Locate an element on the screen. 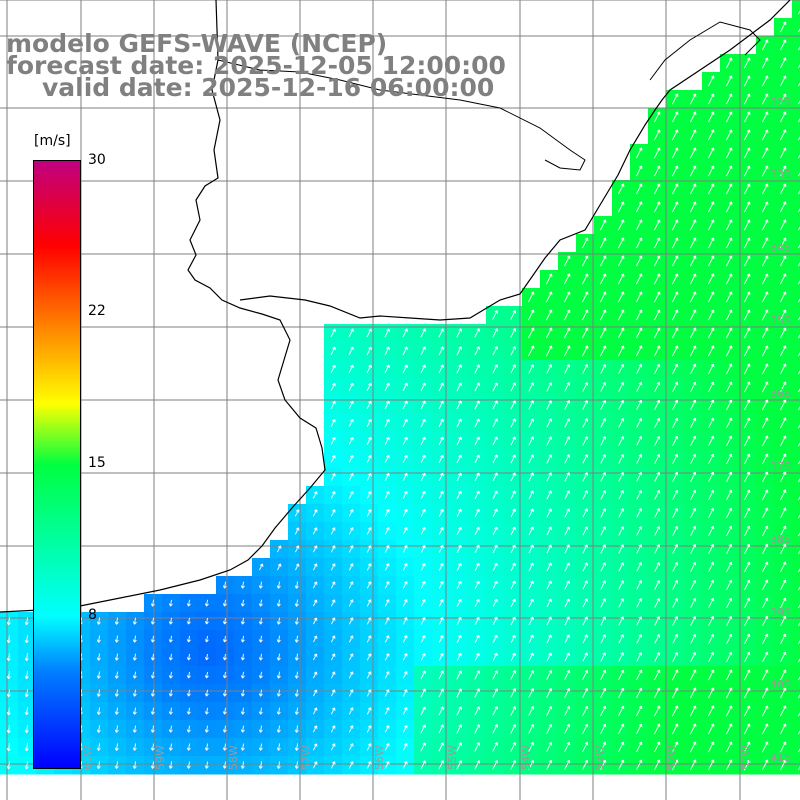  latitude-label: 34S is located at coordinates (780, 247).